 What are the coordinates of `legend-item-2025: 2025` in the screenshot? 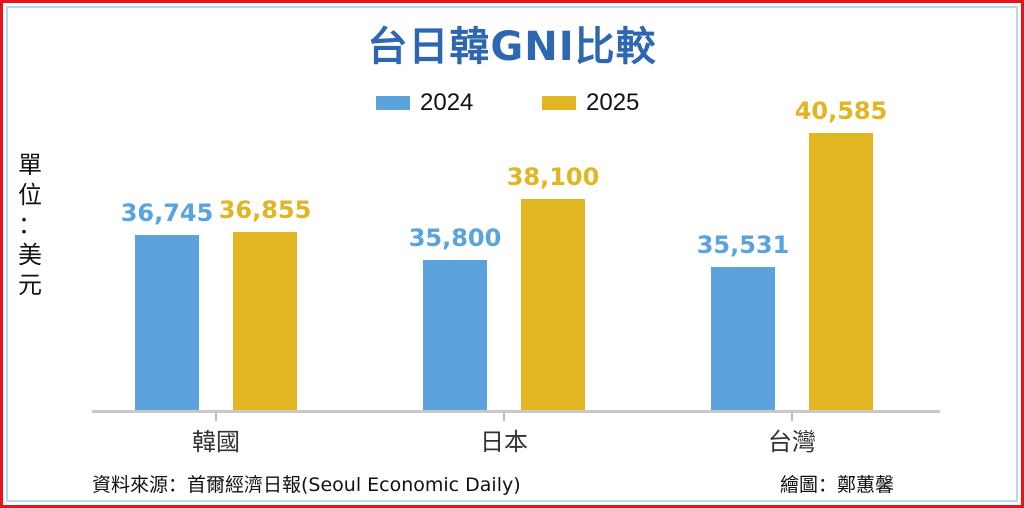 It's located at (590, 103).